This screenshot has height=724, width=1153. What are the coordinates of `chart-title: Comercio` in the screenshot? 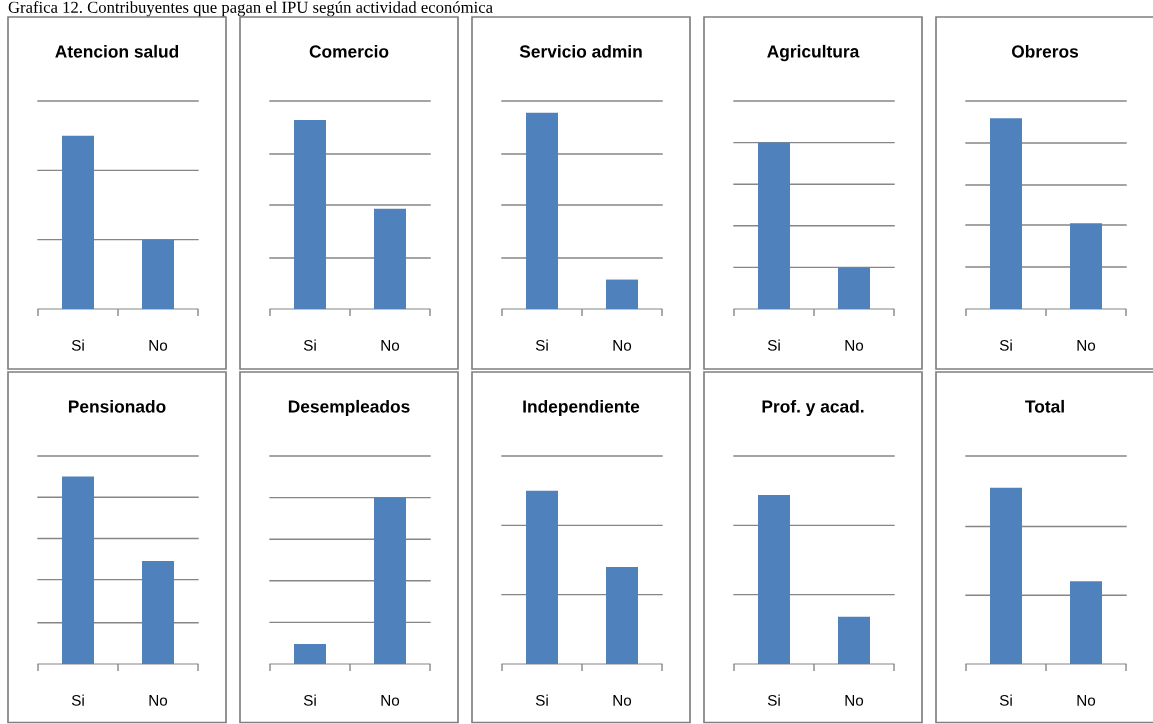 It's located at (349, 51).